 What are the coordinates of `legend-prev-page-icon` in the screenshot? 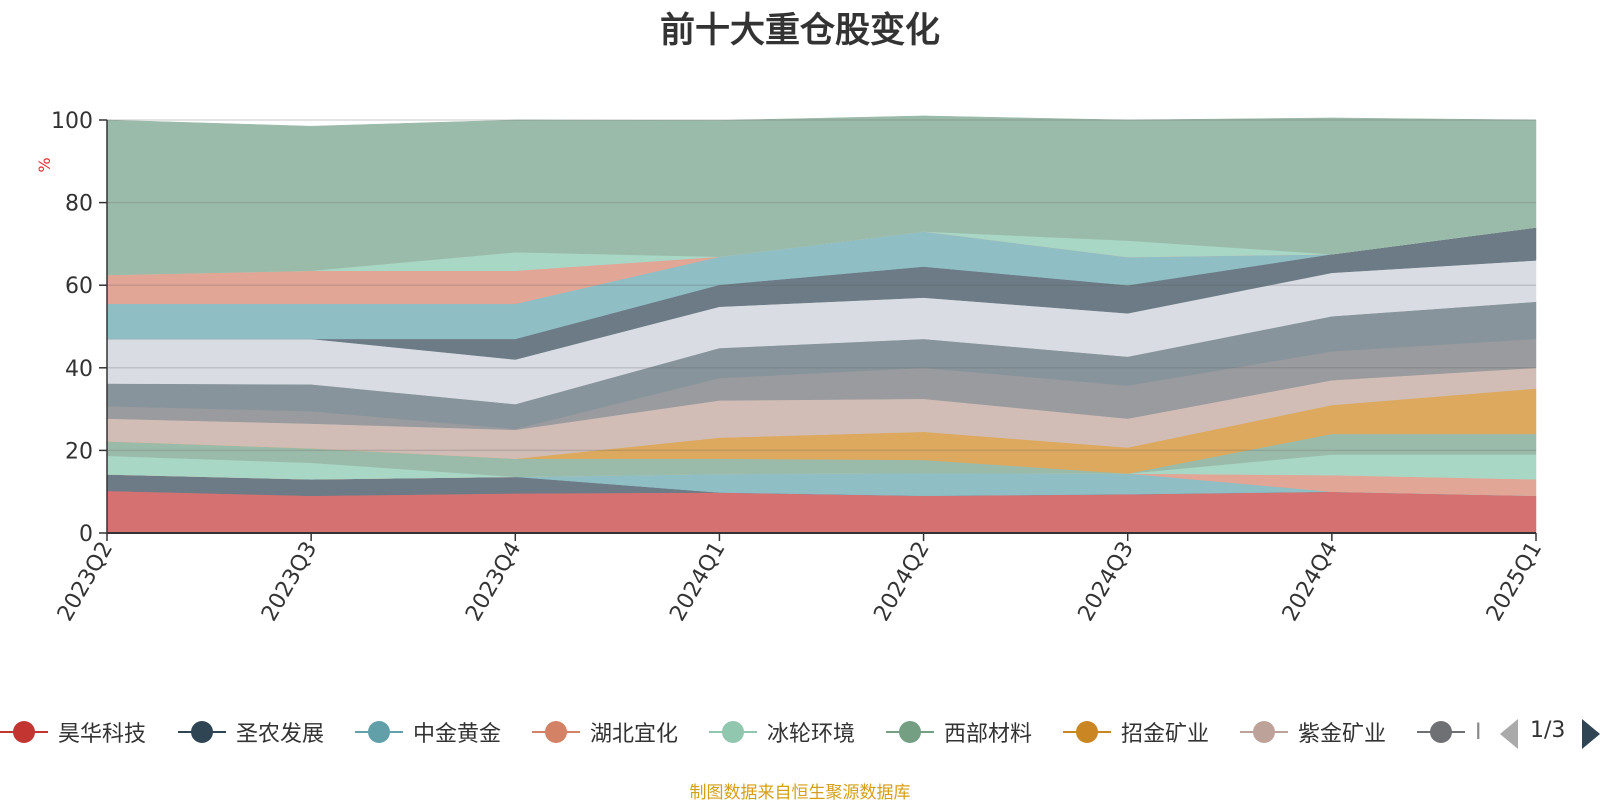 It's located at (1509, 734).